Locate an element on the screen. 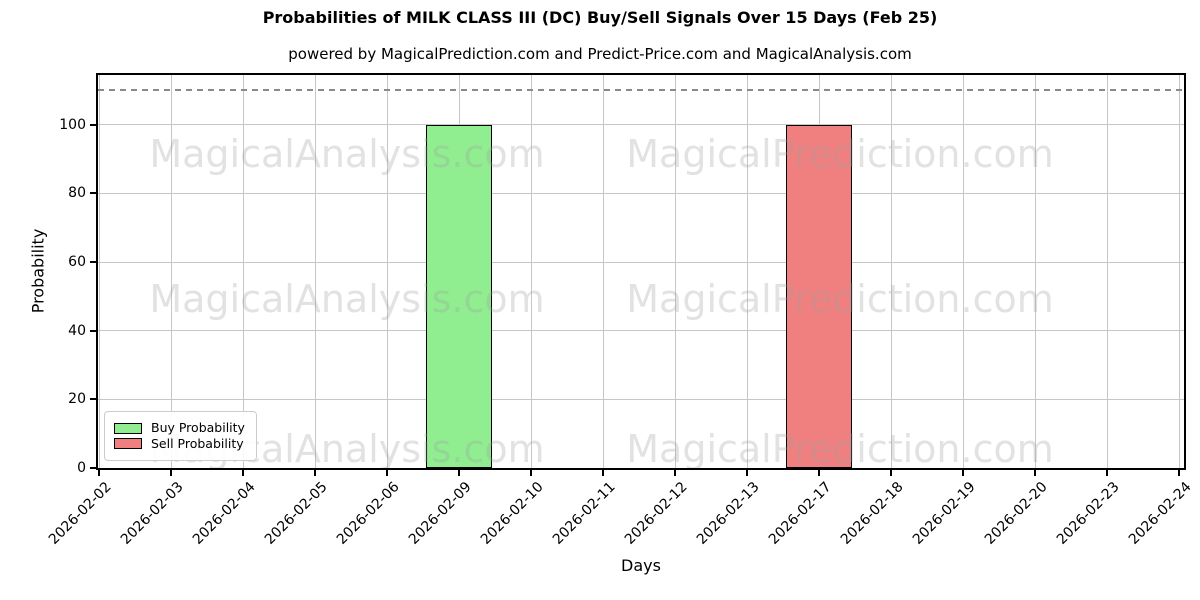 The height and width of the screenshot is (600, 1200). y-tick-label: 40 is located at coordinates (77, 330).